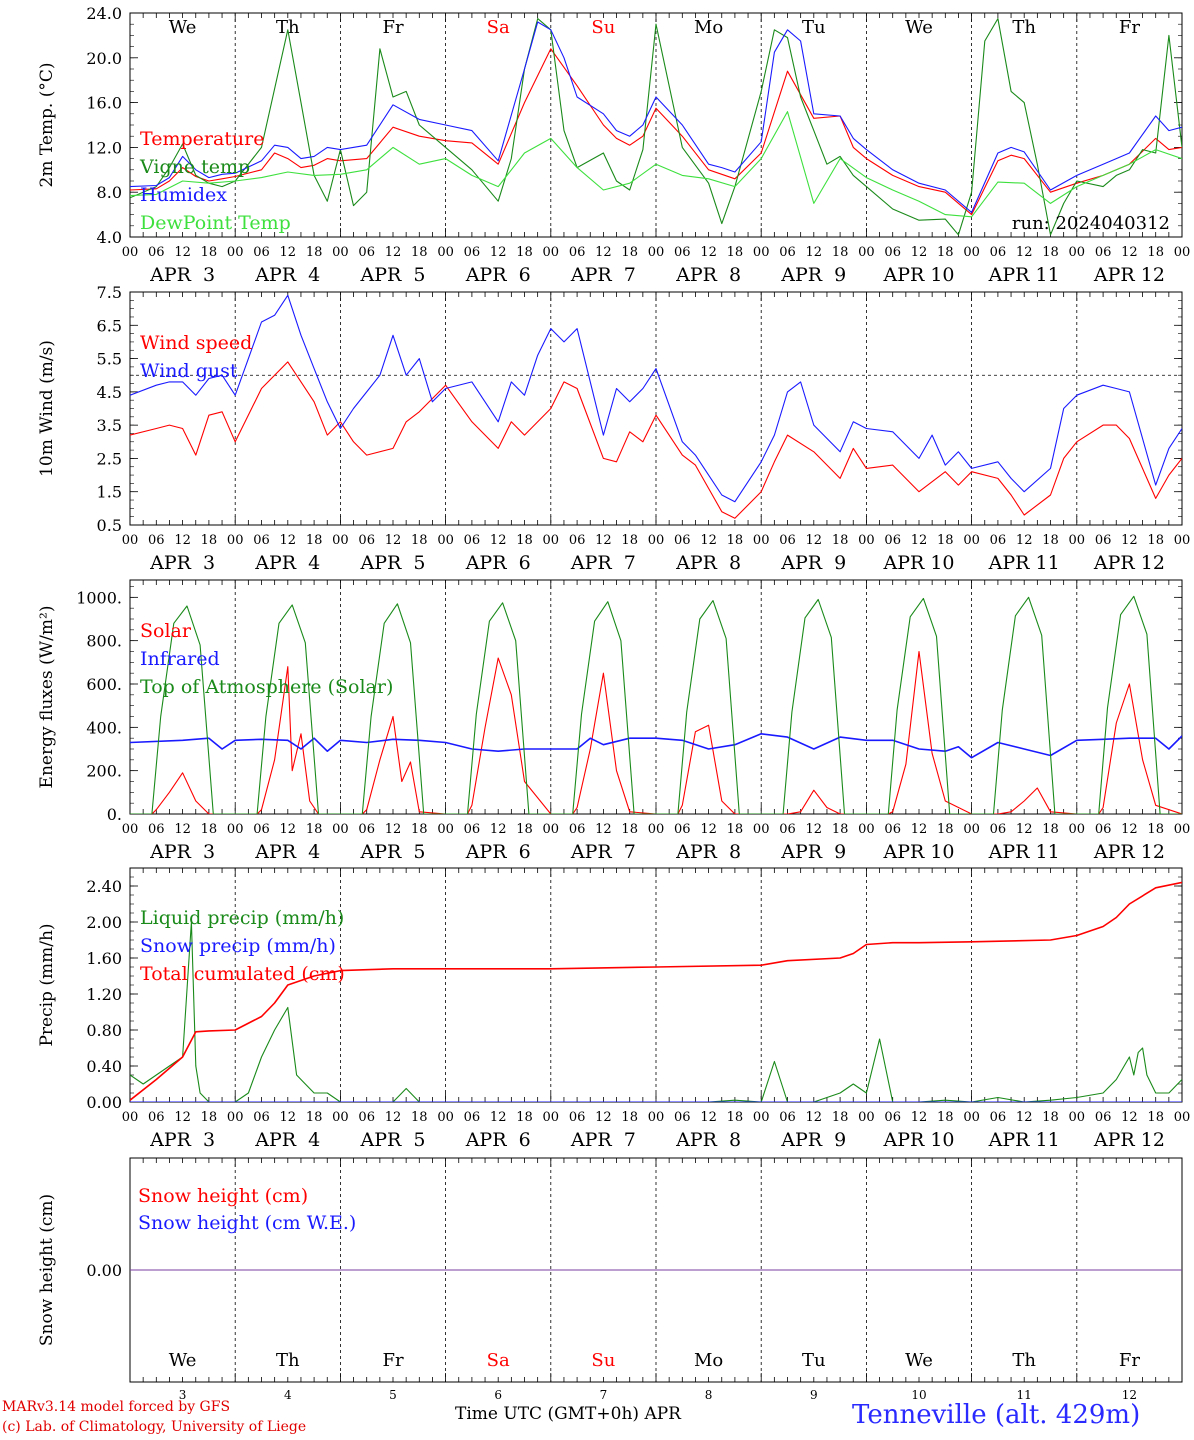 The image size is (1194, 1440). Describe the element at coordinates (1129, 275) in the screenshot. I see `day-label: APR 12` at that location.